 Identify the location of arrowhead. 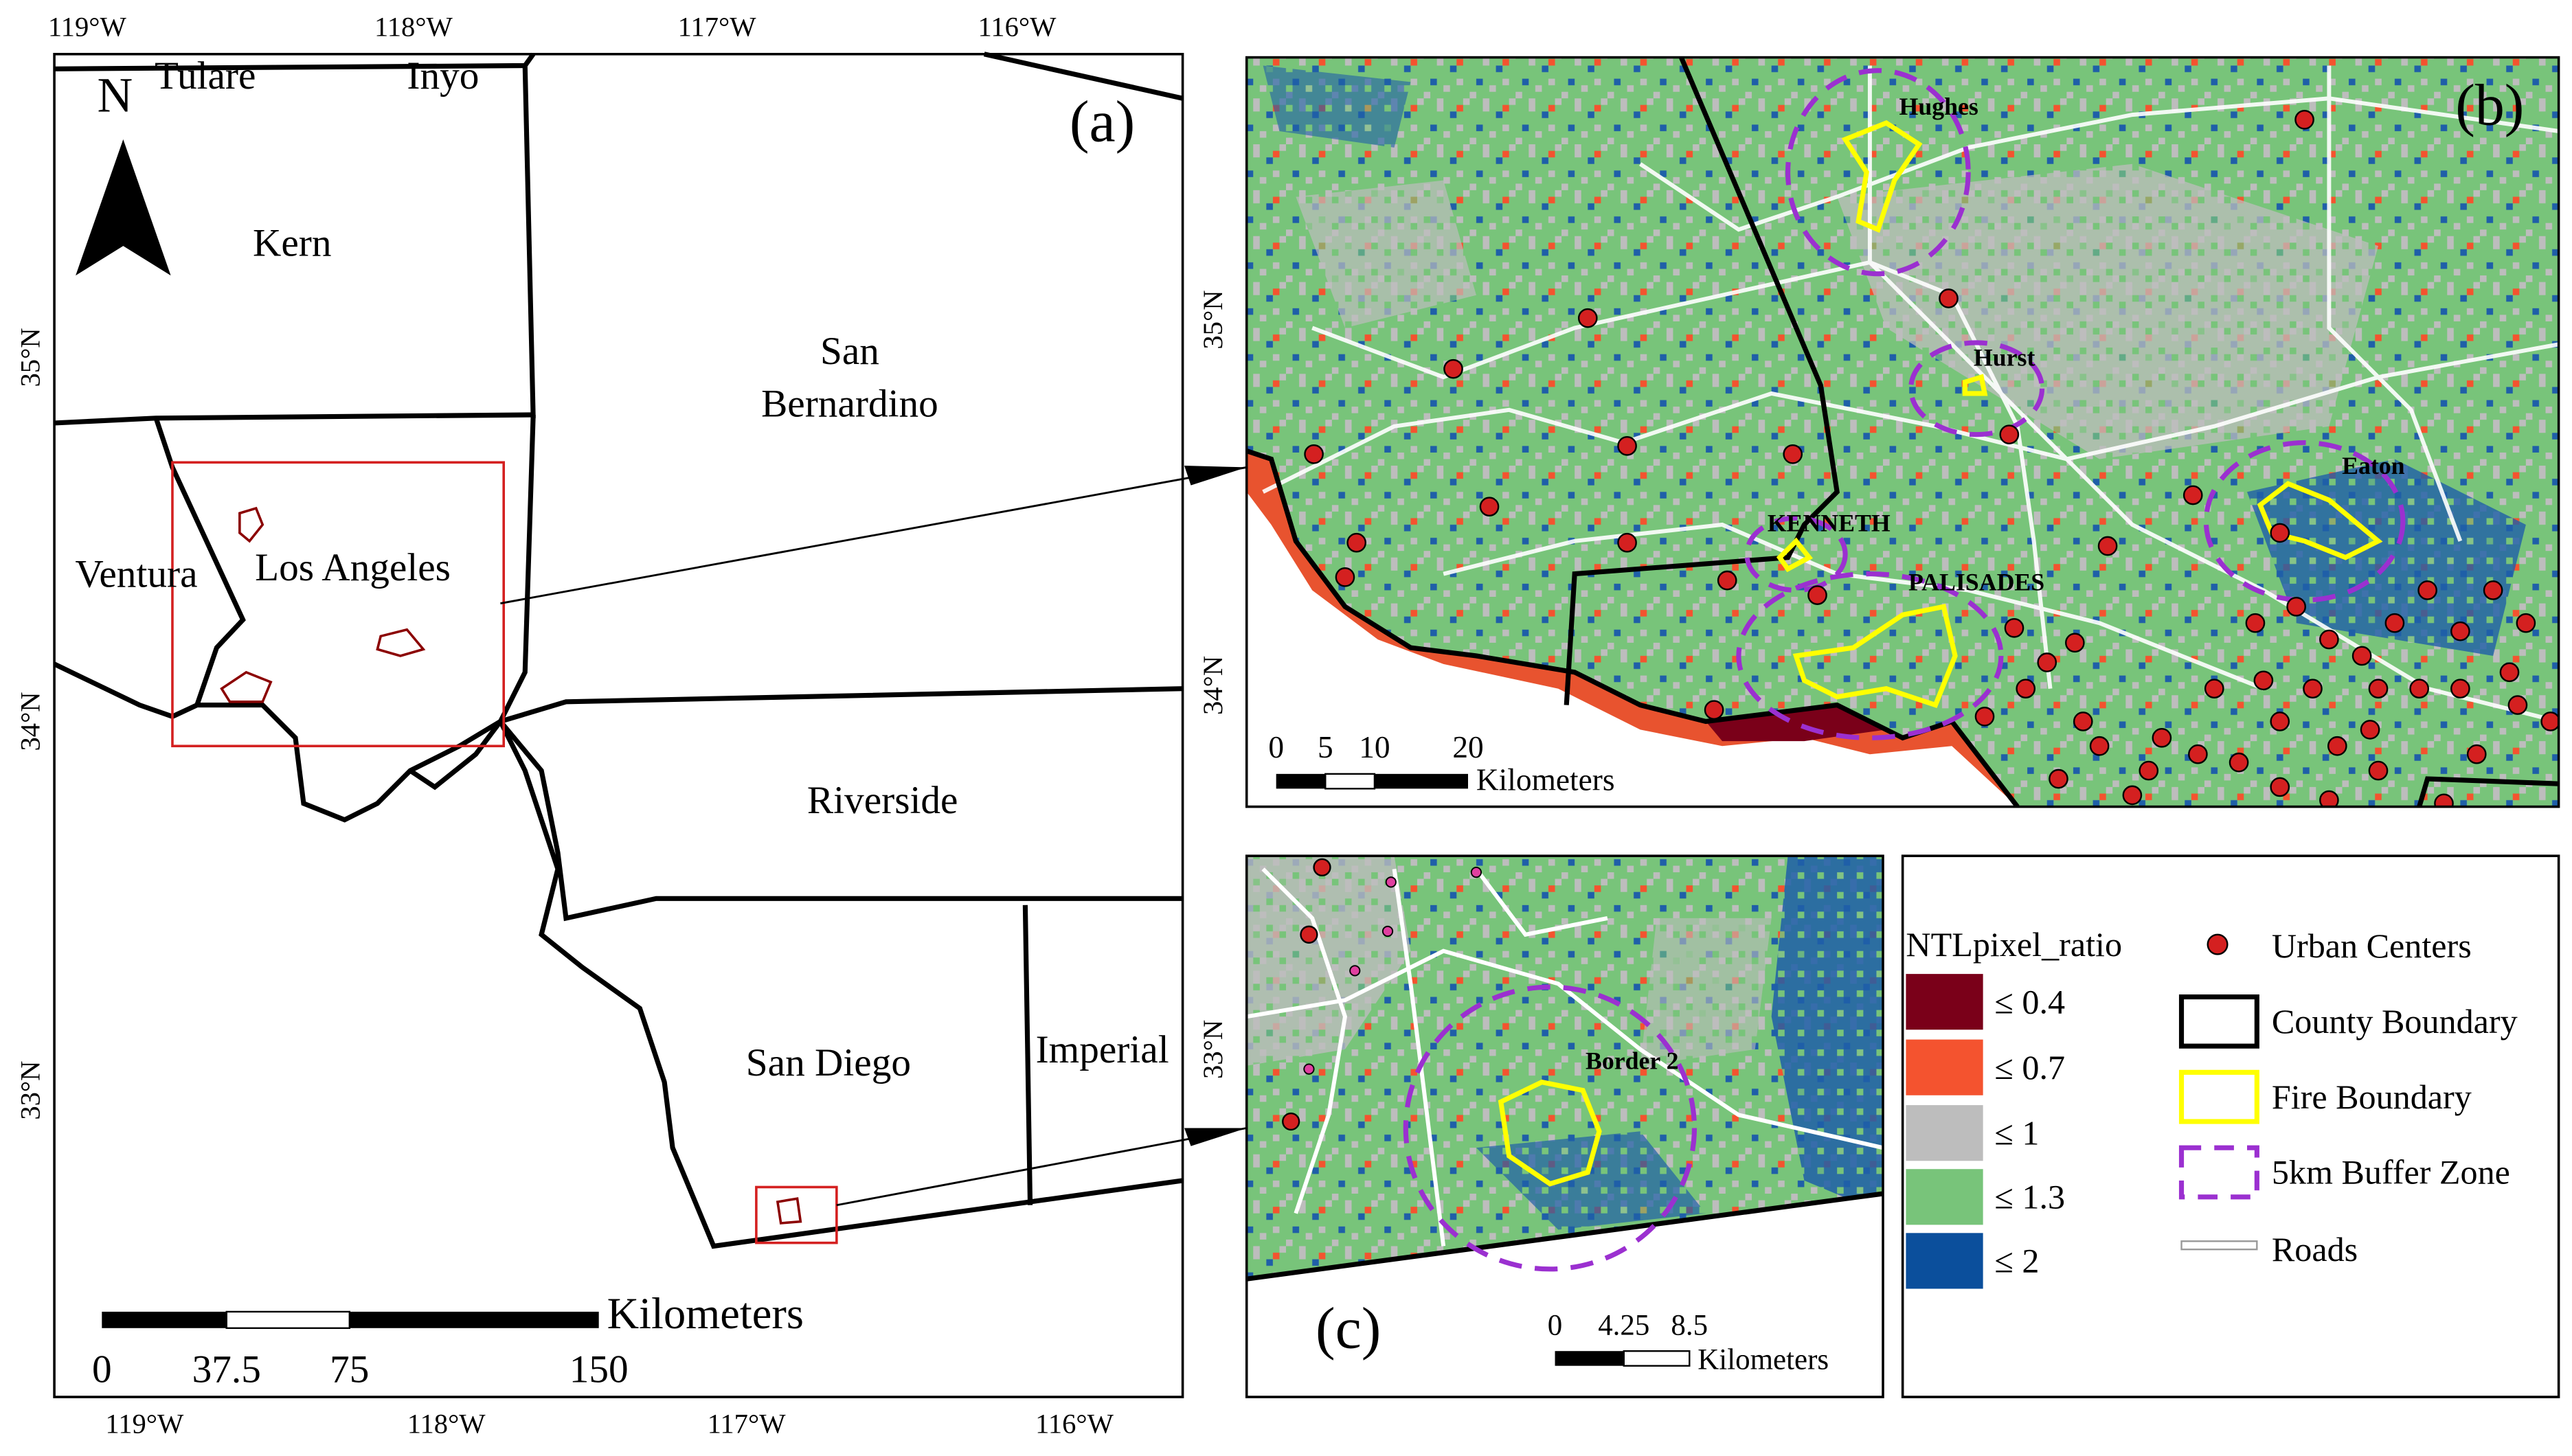
(1215, 476).